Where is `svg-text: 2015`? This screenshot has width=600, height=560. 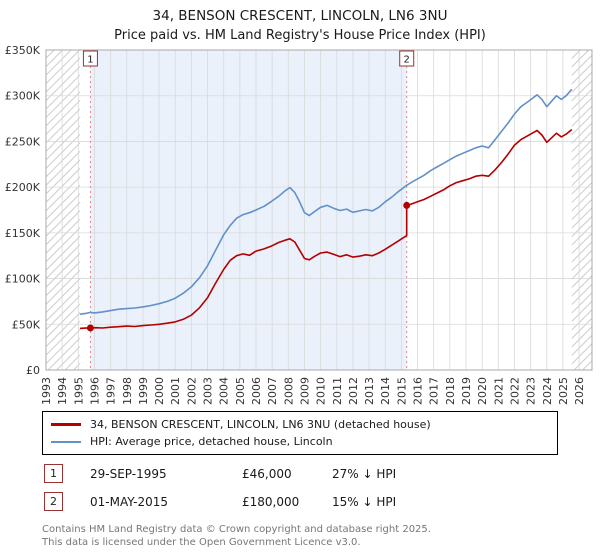 svg-text: 2015 is located at coordinates (401, 391).